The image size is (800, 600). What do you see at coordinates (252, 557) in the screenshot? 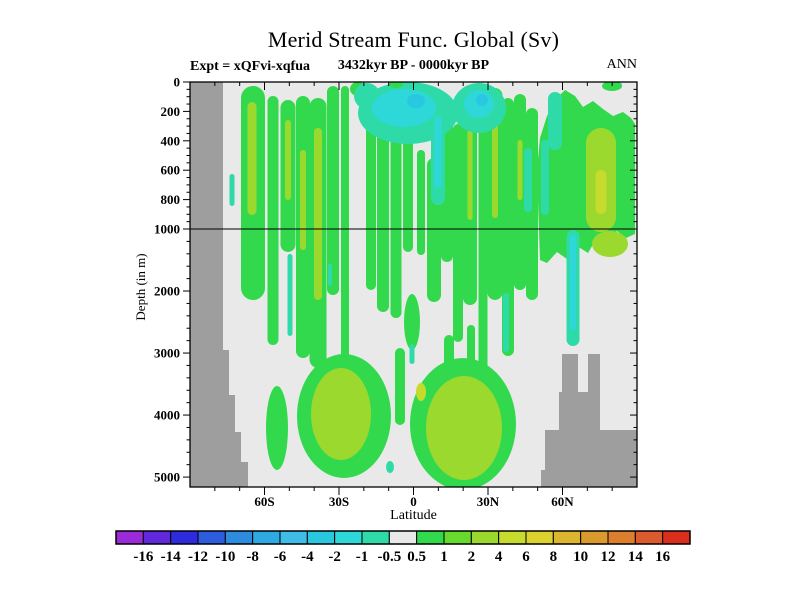
I see `colorbar-label: -8` at bounding box center [252, 557].